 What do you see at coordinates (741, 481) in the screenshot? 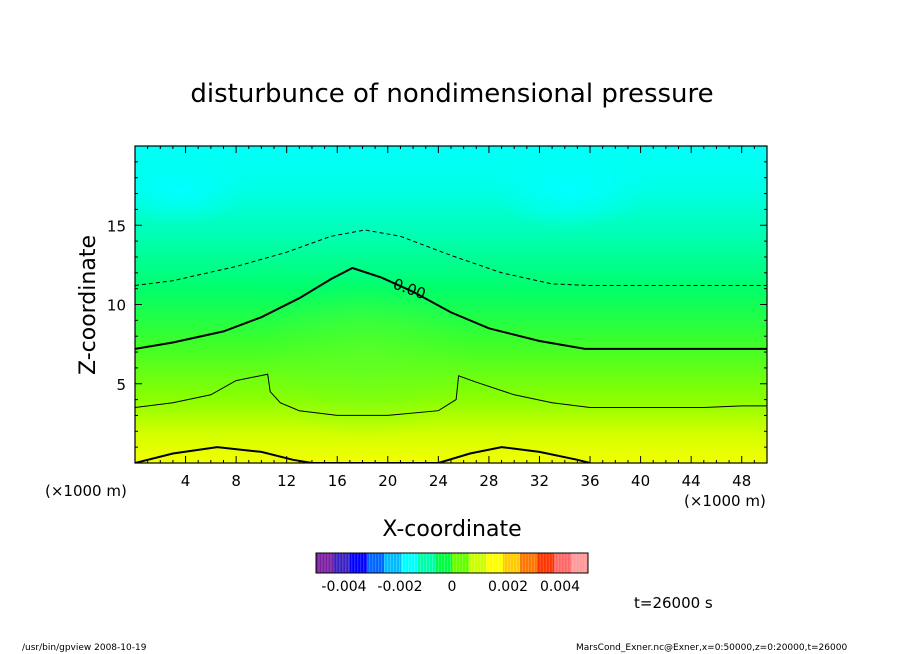
I see `x-tick-label: 48` at bounding box center [741, 481].